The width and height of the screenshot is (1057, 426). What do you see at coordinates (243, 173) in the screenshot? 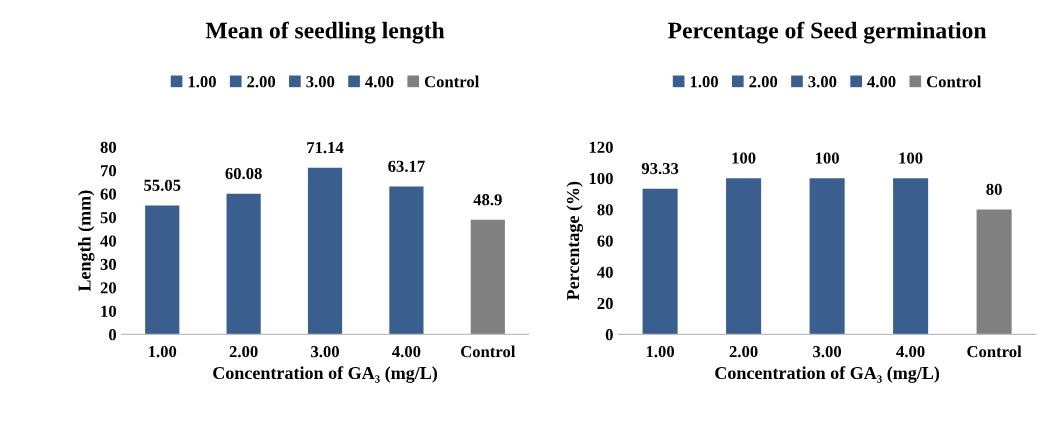
I see `data-label: 60.08` at bounding box center [243, 173].